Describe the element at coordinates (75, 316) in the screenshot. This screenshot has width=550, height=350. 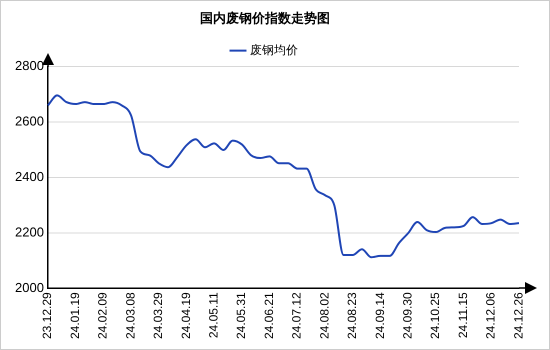
I see `x-tick-label: 24.01.19` at that location.